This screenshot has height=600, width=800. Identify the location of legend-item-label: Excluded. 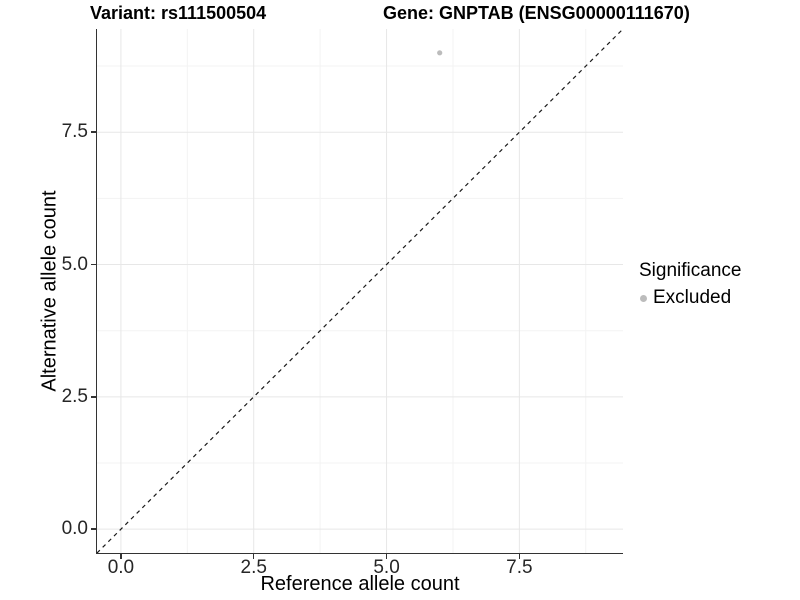
(692, 297).